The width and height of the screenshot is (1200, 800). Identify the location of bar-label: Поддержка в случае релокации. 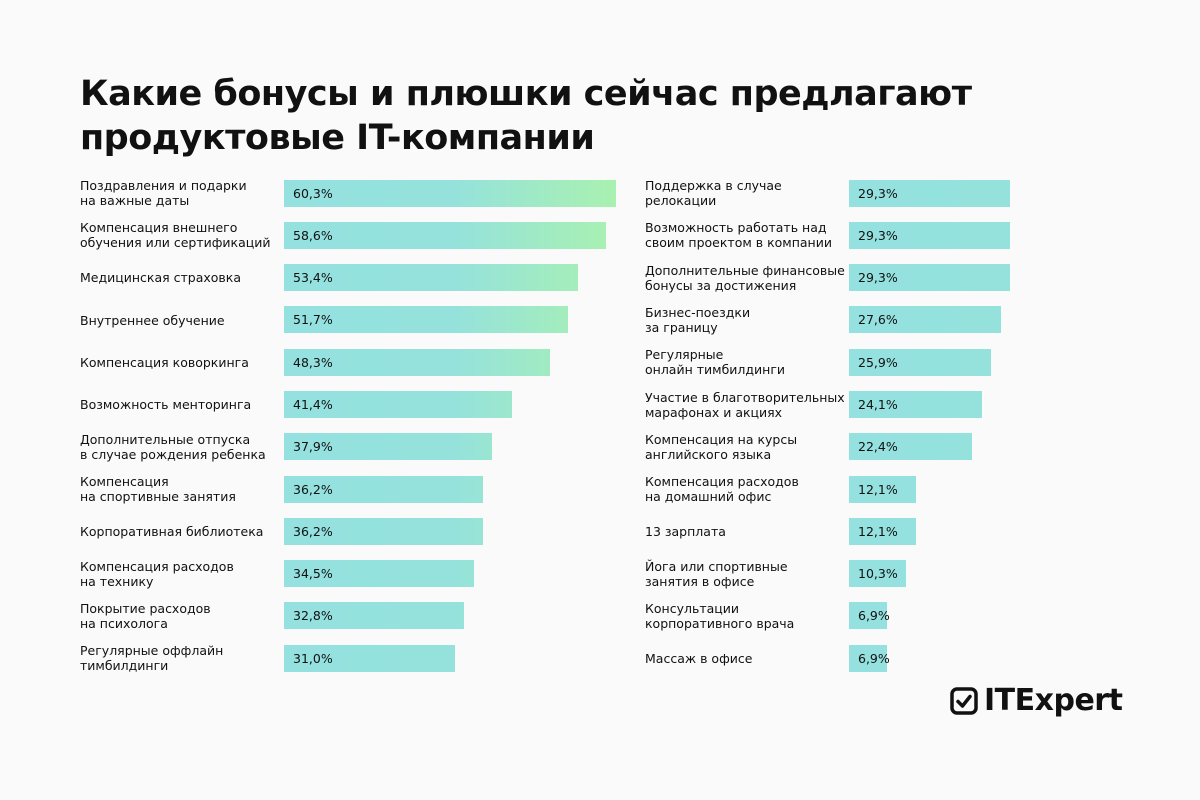
(713, 193).